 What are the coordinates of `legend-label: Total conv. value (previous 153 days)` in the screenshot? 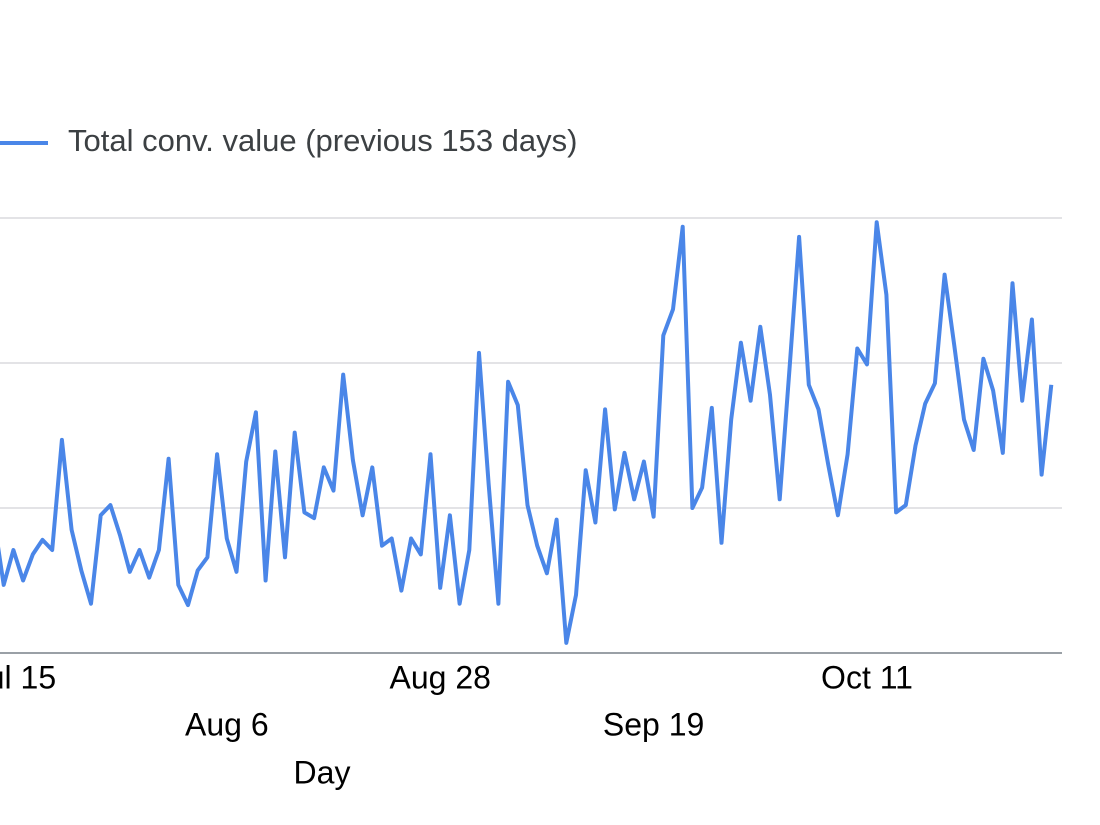 It's located at (322, 140).